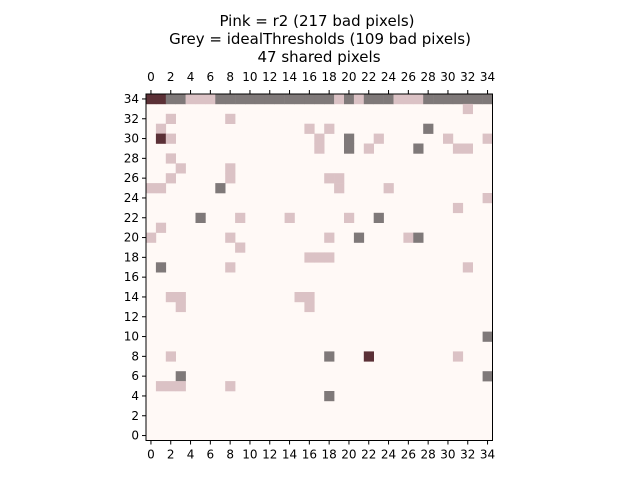  Describe the element at coordinates (131, 178) in the screenshot. I see `y-tick-label: 26` at that location.